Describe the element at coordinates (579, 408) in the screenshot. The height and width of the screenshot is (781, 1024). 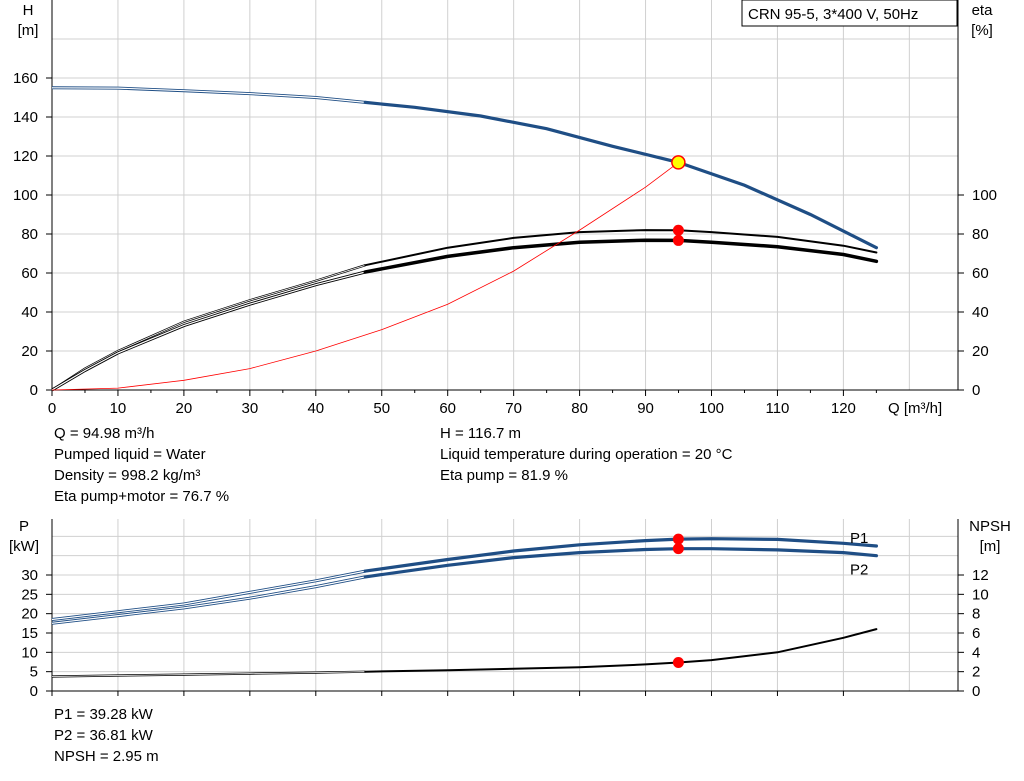
I see `x-tick-label: 80` at that location.